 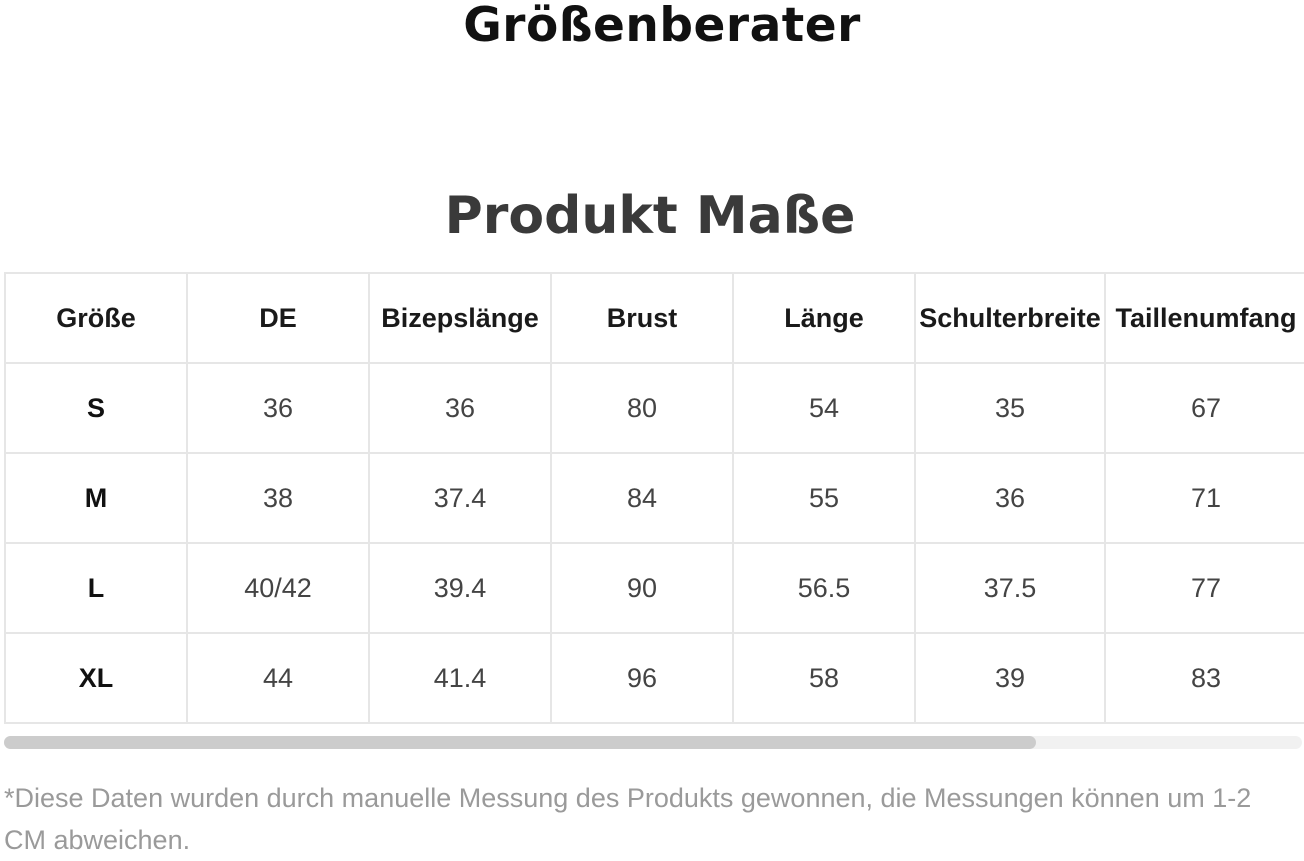 I want to click on header-de: DE, so click(x=278, y=318).